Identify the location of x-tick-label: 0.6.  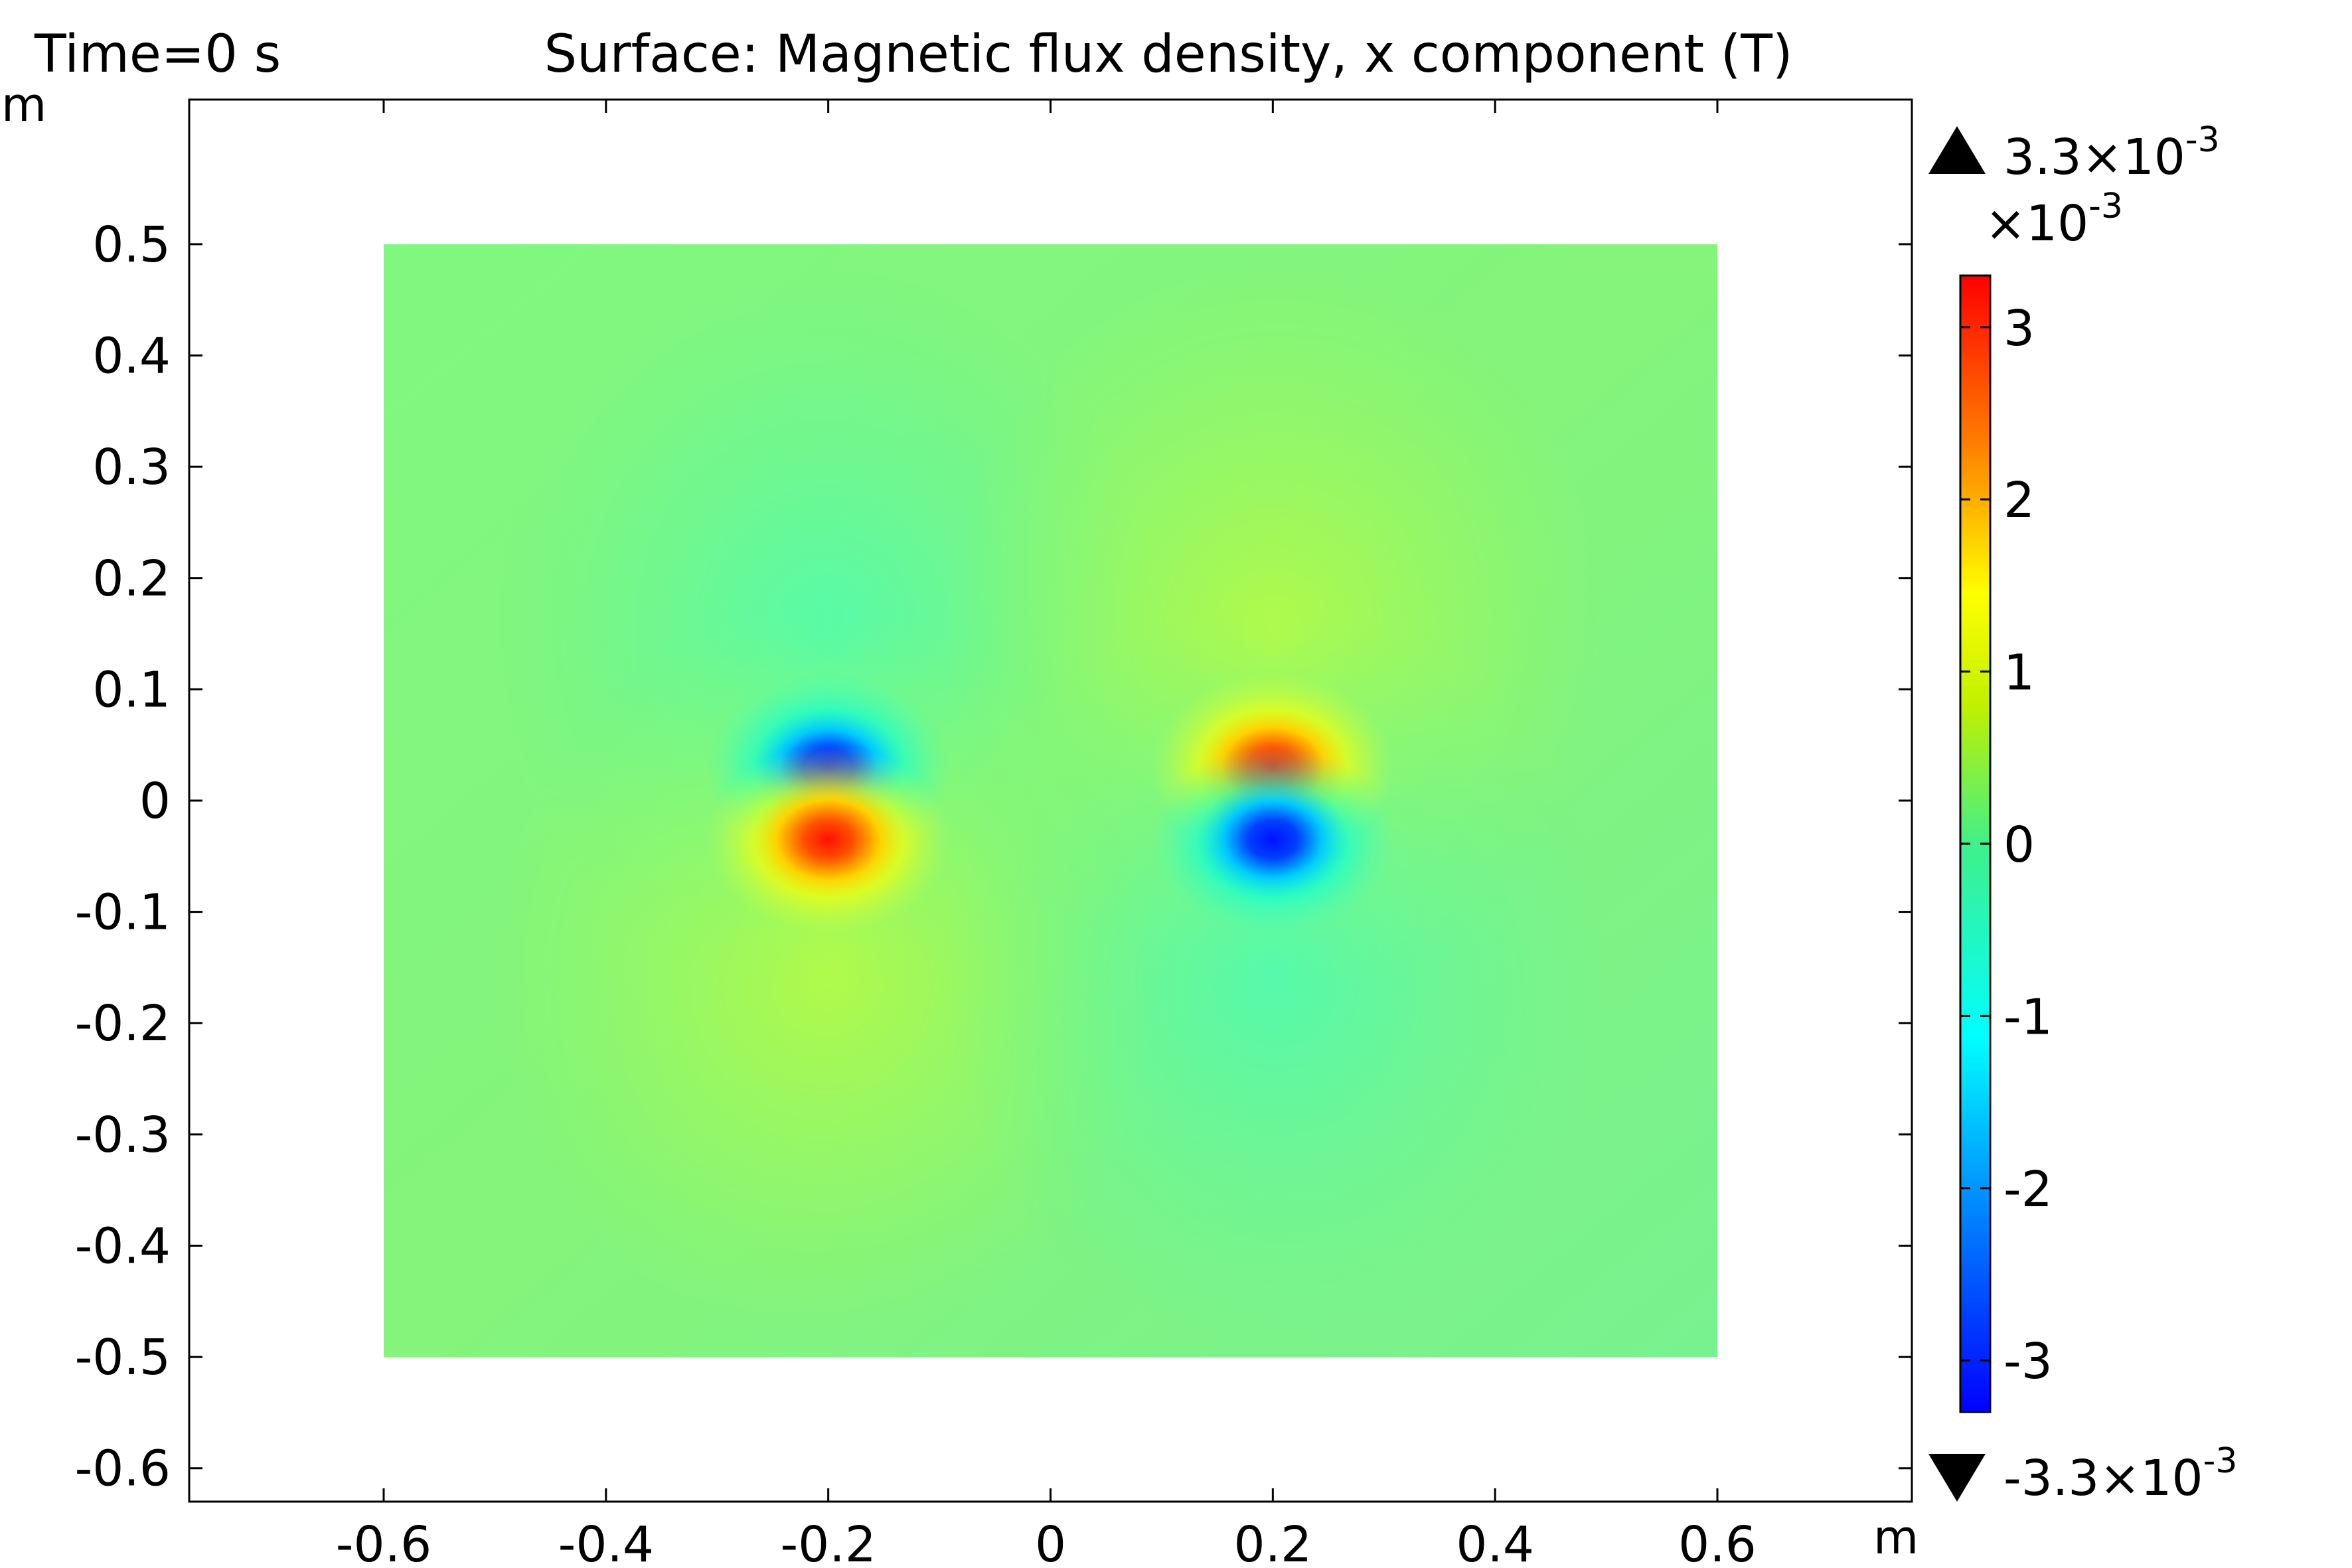
(1718, 1542).